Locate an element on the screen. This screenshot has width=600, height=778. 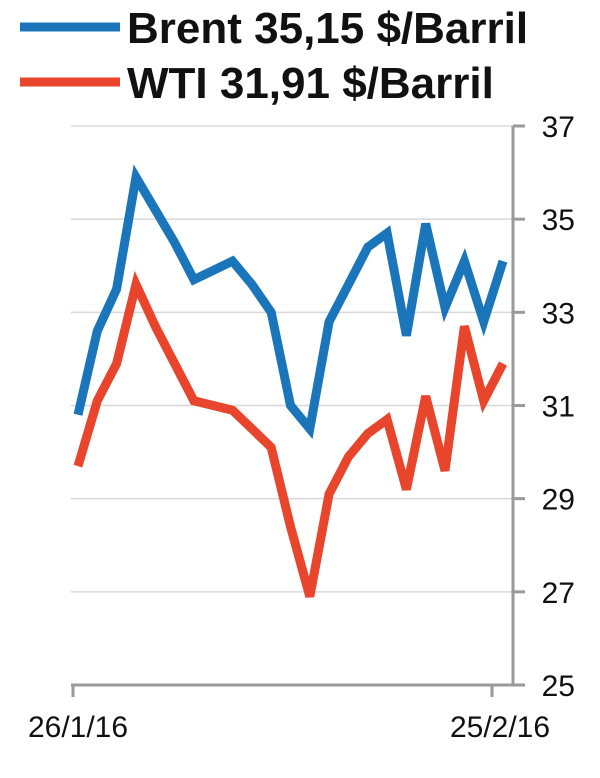
legend-item-brent: Brent 35,15 $/Barril is located at coordinates (274, 28).